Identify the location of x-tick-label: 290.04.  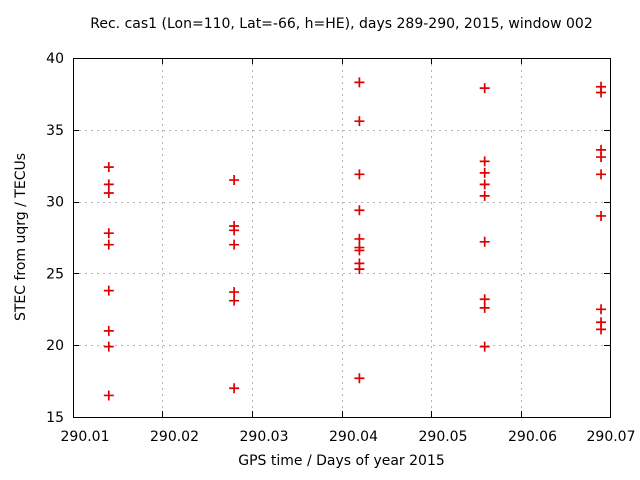
(353, 437).